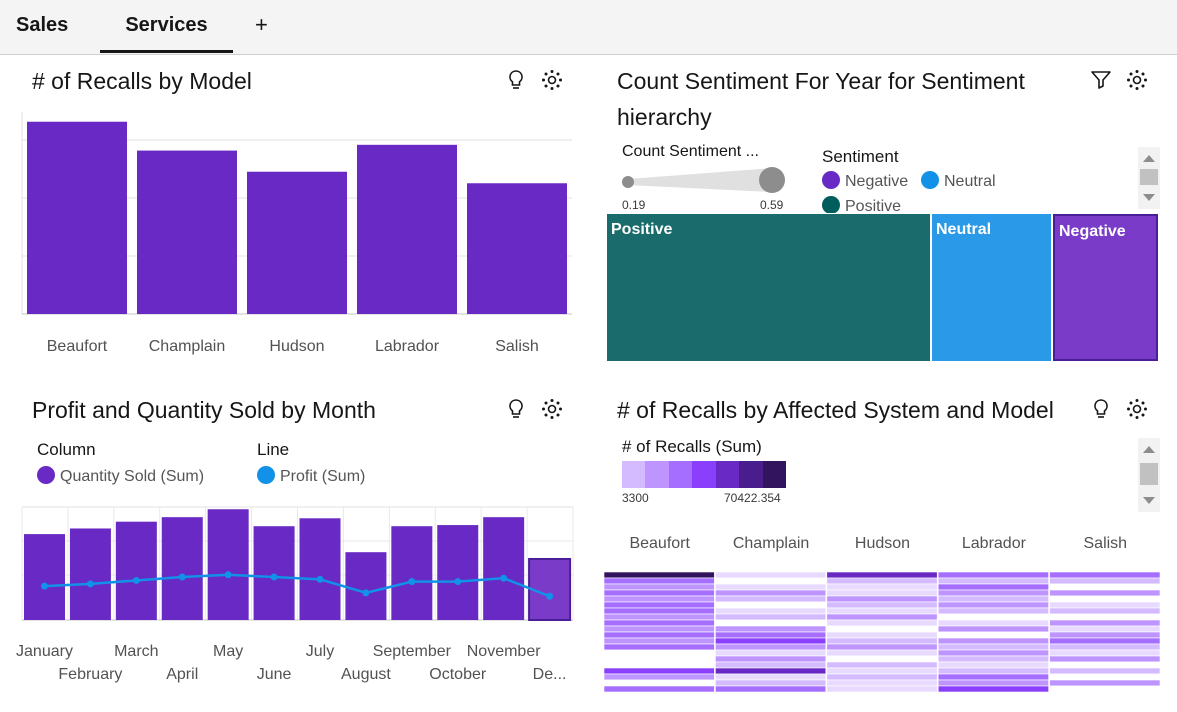  Describe the element at coordinates (42, 25) in the screenshot. I see `tab-sales: Sales` at that location.